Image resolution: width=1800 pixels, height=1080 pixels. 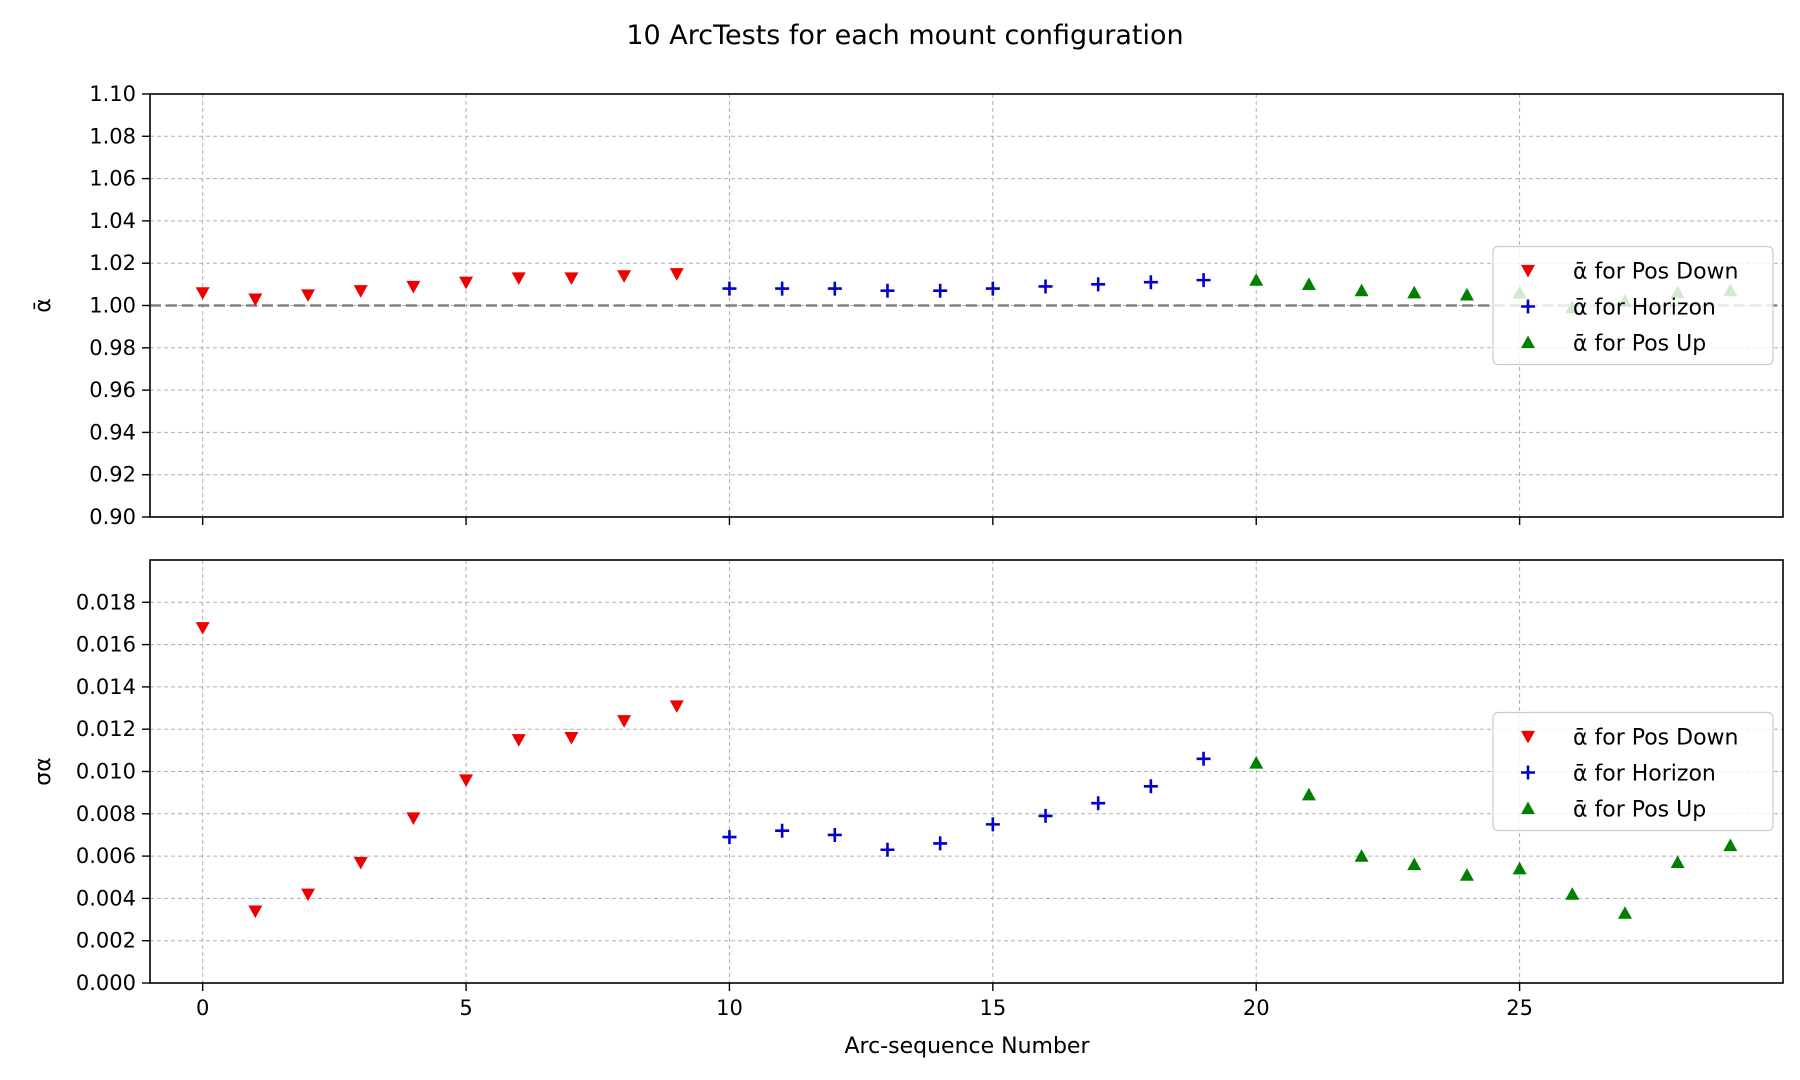 I want to click on y-tick-label: 0.012, so click(x=106, y=729).